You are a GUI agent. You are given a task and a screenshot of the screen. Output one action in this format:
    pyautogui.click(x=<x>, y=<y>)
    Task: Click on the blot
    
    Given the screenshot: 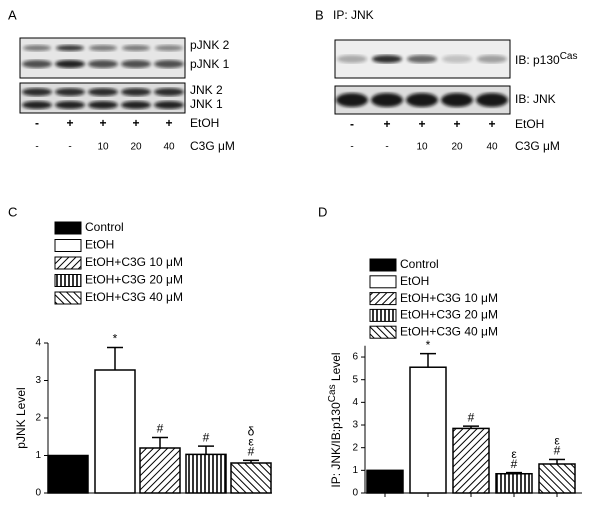 What is the action you would take?
    pyautogui.click(x=102, y=58)
    